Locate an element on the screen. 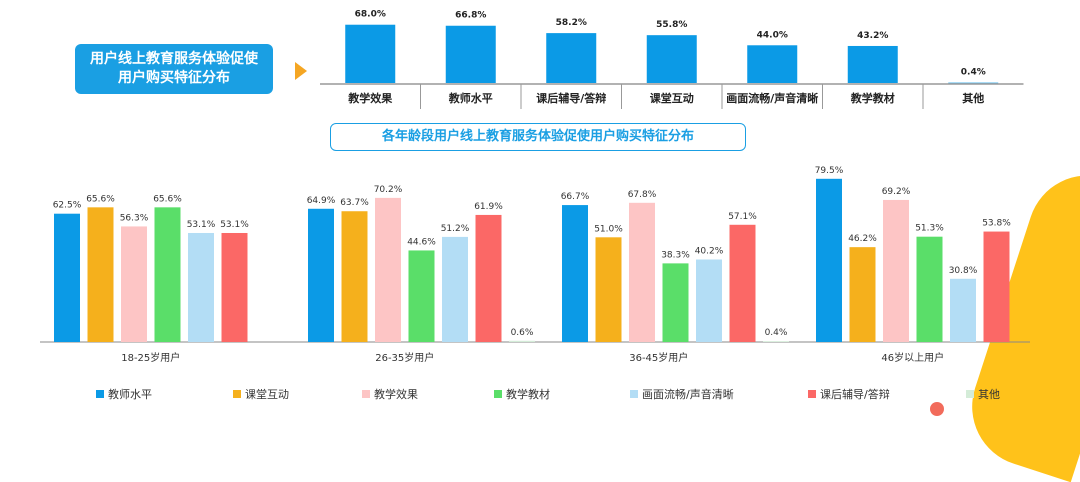 The image size is (1080, 482). legend-item: 教学教材 is located at coordinates (522, 395).